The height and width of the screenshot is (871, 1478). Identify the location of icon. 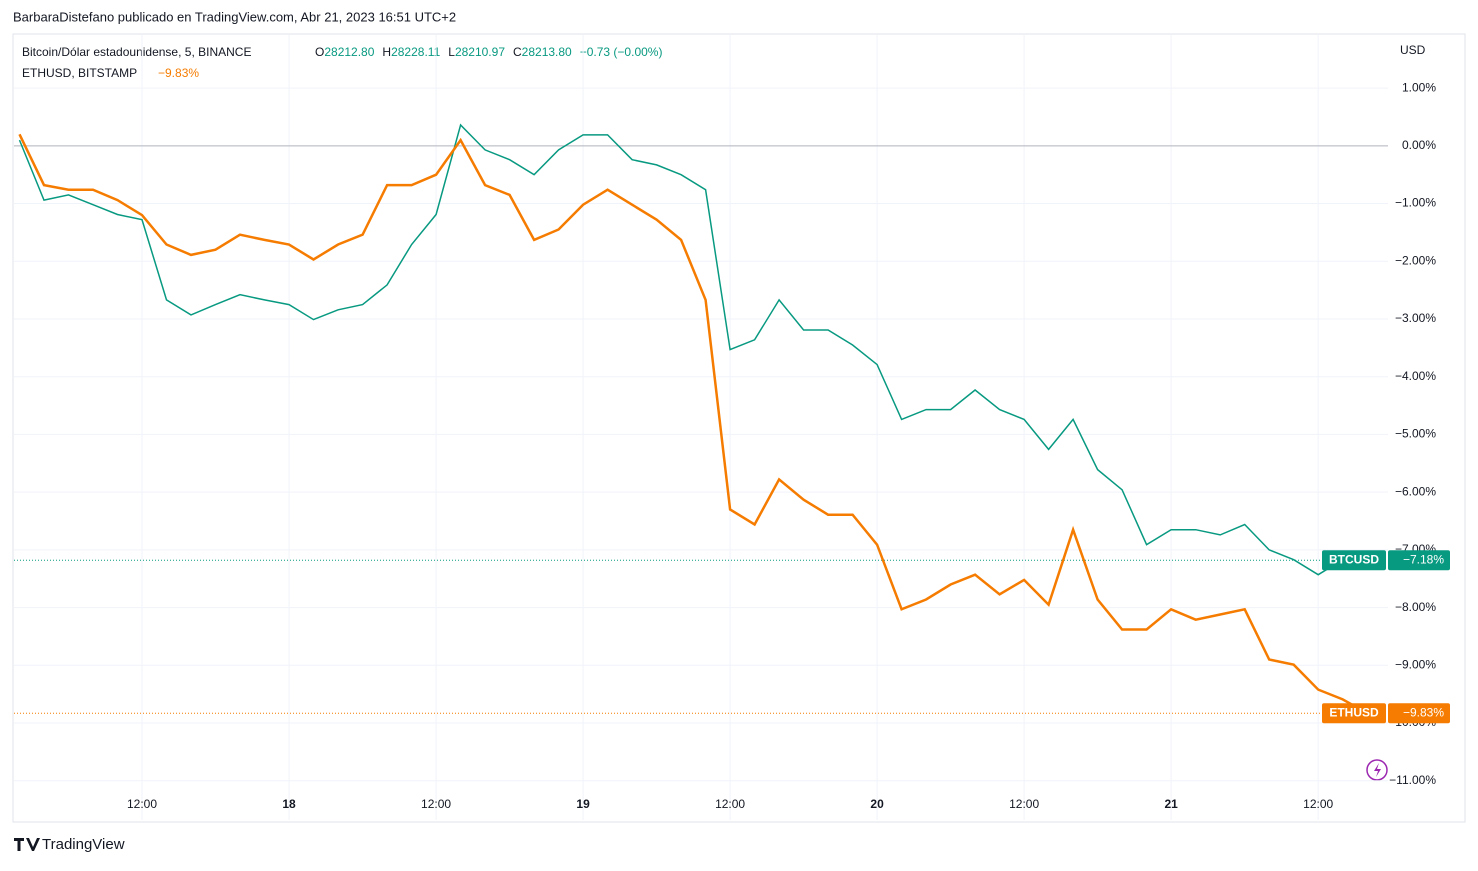
(1377, 770).